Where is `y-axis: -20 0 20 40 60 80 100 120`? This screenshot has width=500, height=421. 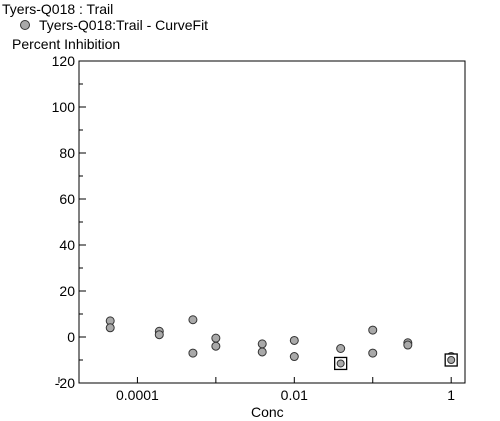
y-axis: -20 0 20 40 60 80 100 120 is located at coordinates (69, 222).